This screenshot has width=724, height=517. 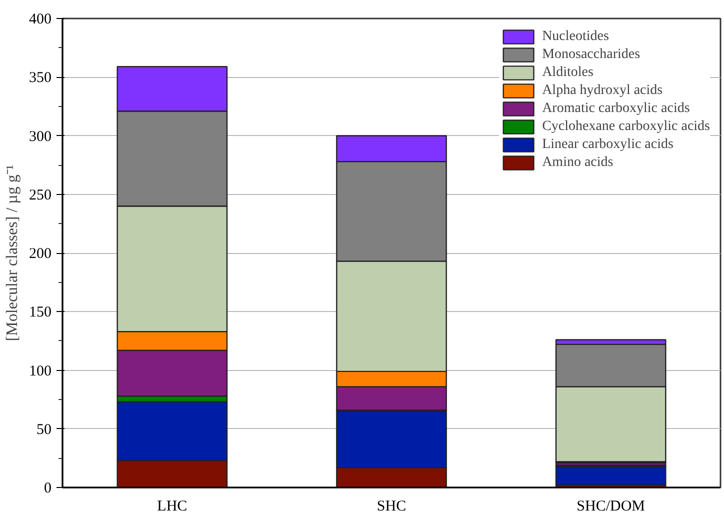 I want to click on legend-label: Aromatic carboxylic acids, so click(x=616, y=108).